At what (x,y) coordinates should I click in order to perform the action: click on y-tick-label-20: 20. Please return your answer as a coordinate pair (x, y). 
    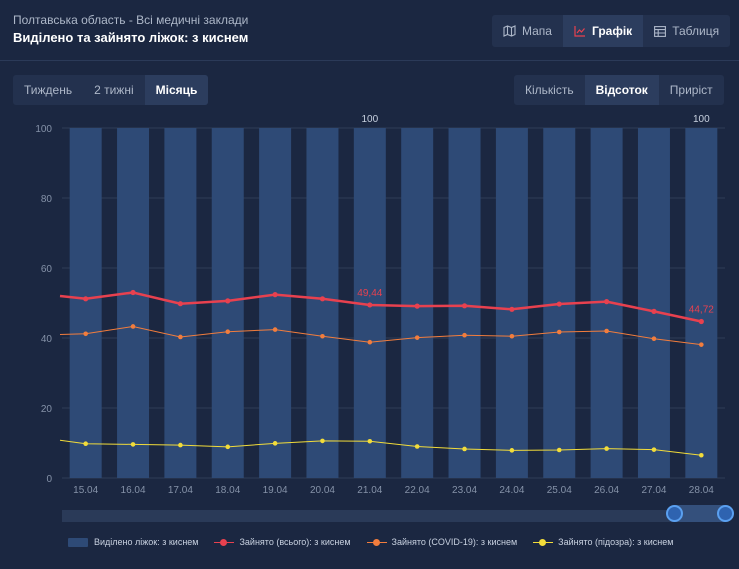
    Looking at the image, I should click on (47, 409).